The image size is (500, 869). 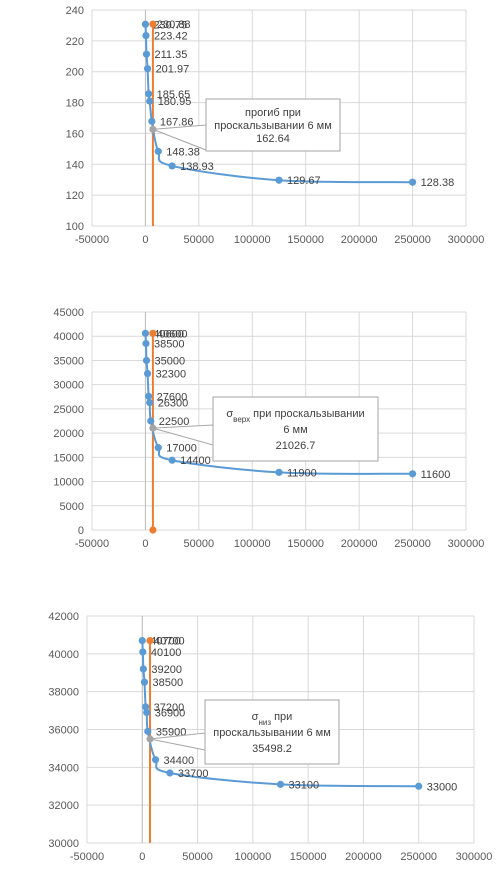 What do you see at coordinates (177, 122) in the screenshot?
I see `series-data-label: 167.86` at bounding box center [177, 122].